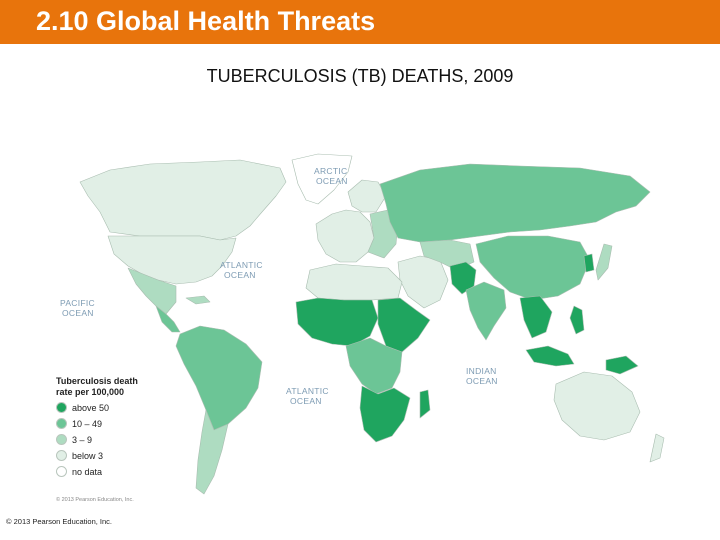 The width and height of the screenshot is (720, 540). Describe the element at coordinates (172, 260) in the screenshot. I see `region-usa` at that location.